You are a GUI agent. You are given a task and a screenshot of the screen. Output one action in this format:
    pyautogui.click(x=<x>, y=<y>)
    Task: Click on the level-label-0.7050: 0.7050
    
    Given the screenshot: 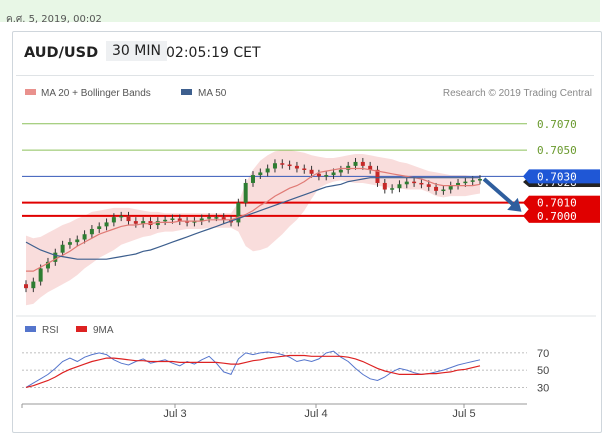 What is the action you would take?
    pyautogui.click(x=557, y=150)
    